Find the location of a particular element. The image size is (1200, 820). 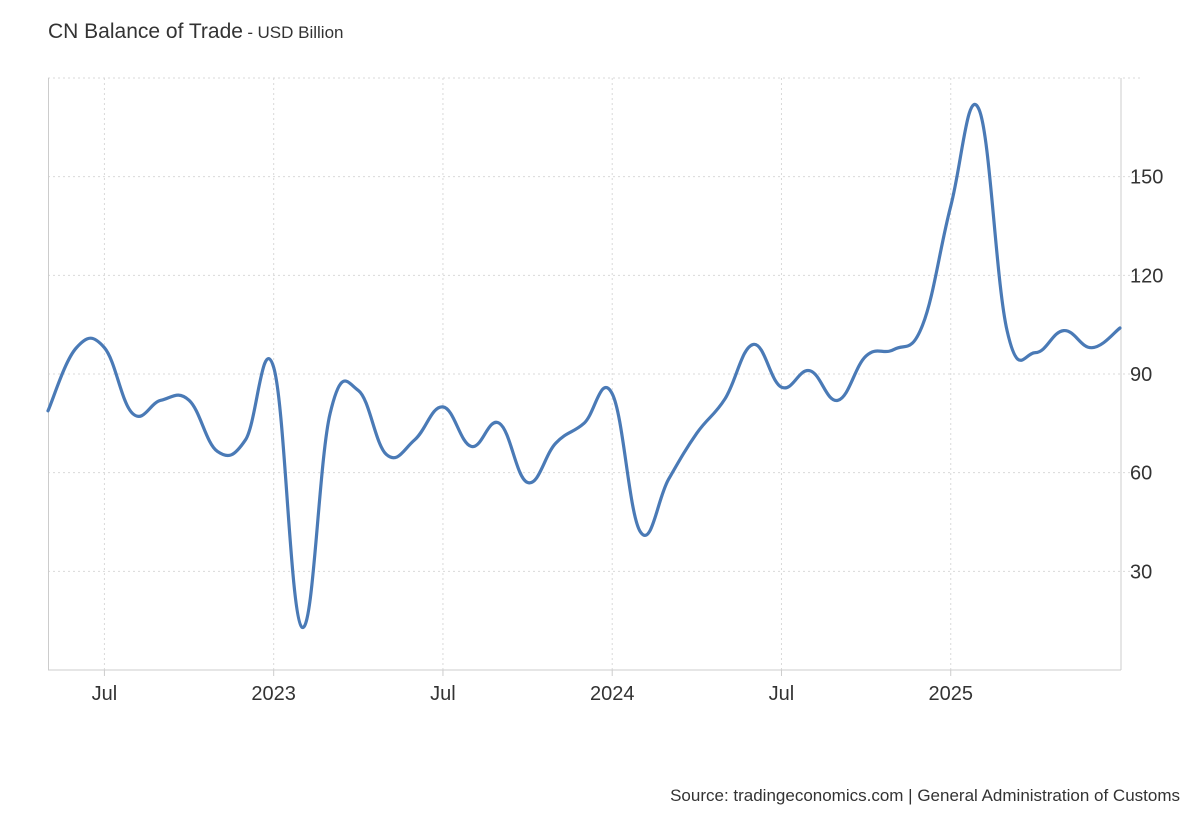

chart-subtitle: USD Billion is located at coordinates (300, 32).